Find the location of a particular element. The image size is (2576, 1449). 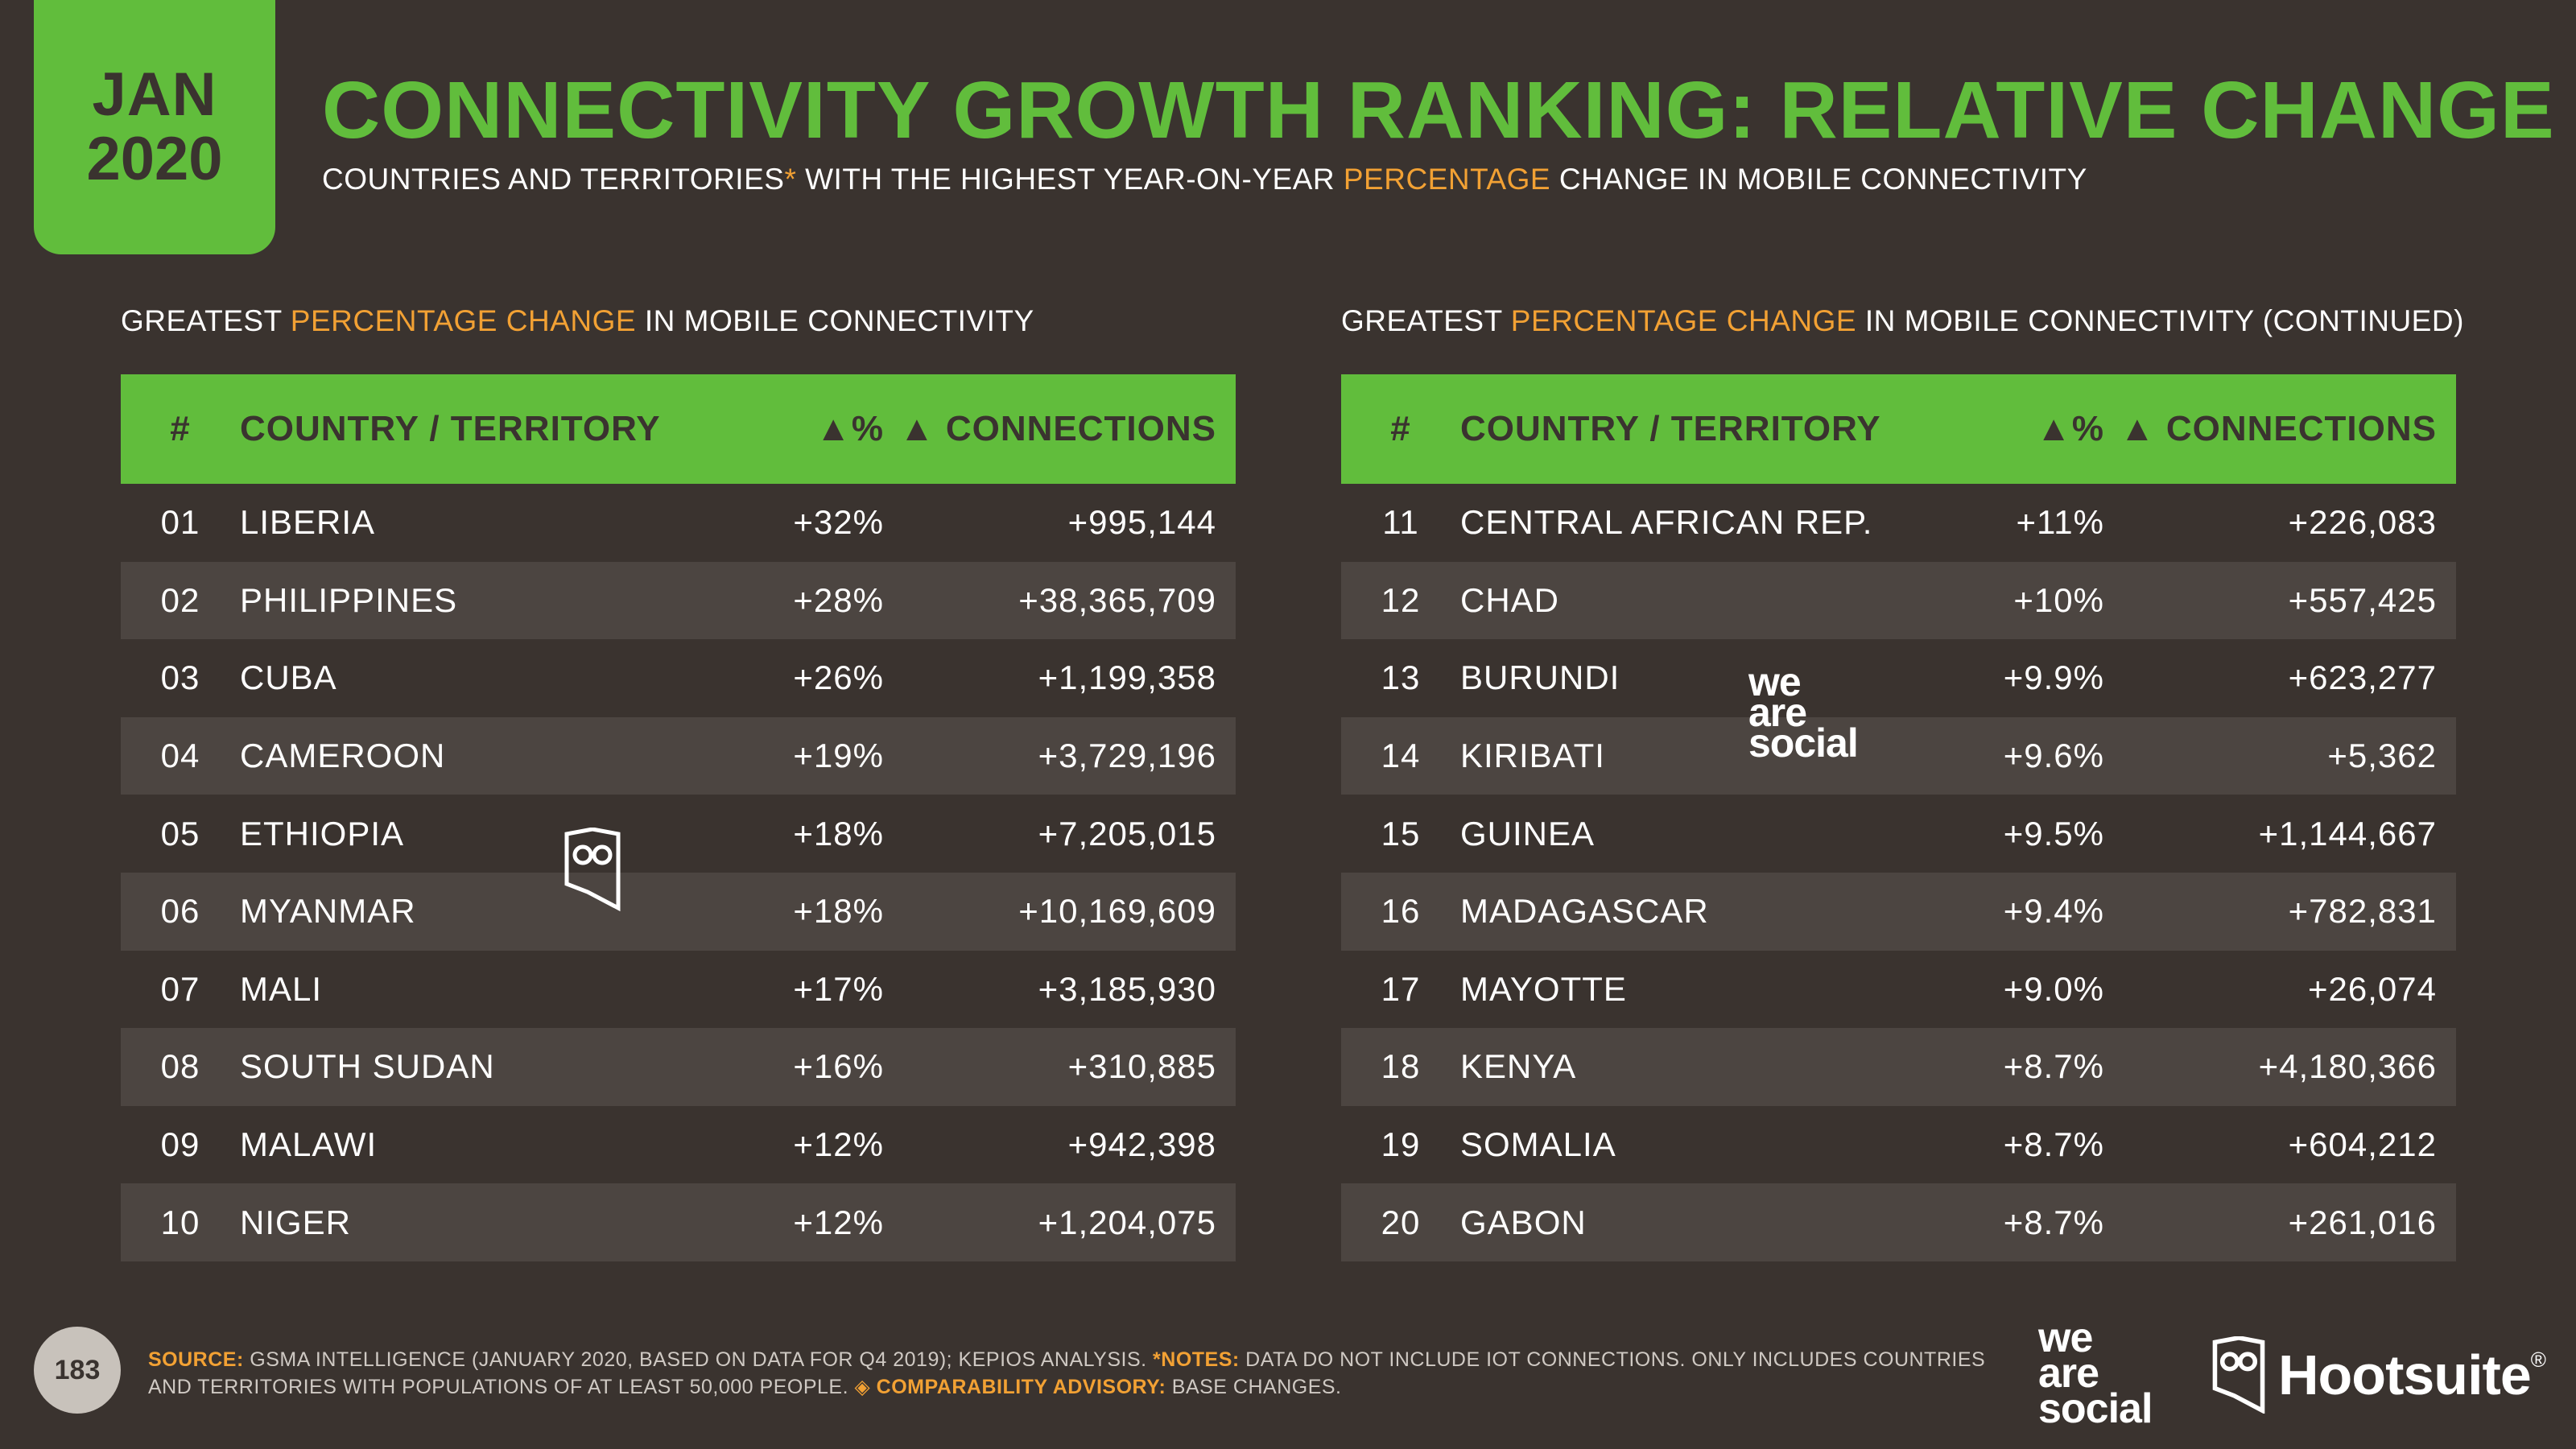

row-connections: +1,204,075 is located at coordinates (1127, 1222).